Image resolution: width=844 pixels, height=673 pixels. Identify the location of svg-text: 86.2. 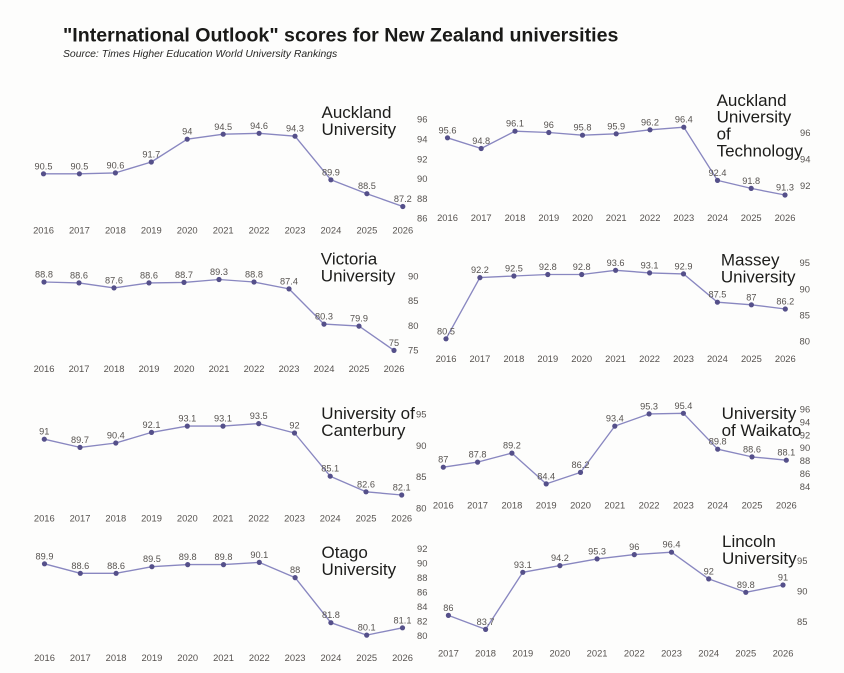
(785, 302).